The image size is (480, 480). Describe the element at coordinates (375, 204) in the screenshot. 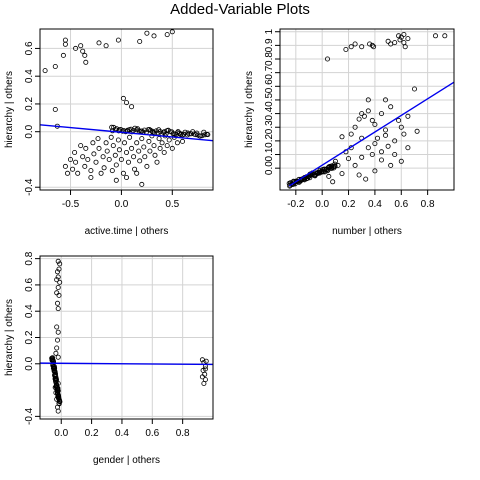

I see `x-tick-label: 0.4` at that location.